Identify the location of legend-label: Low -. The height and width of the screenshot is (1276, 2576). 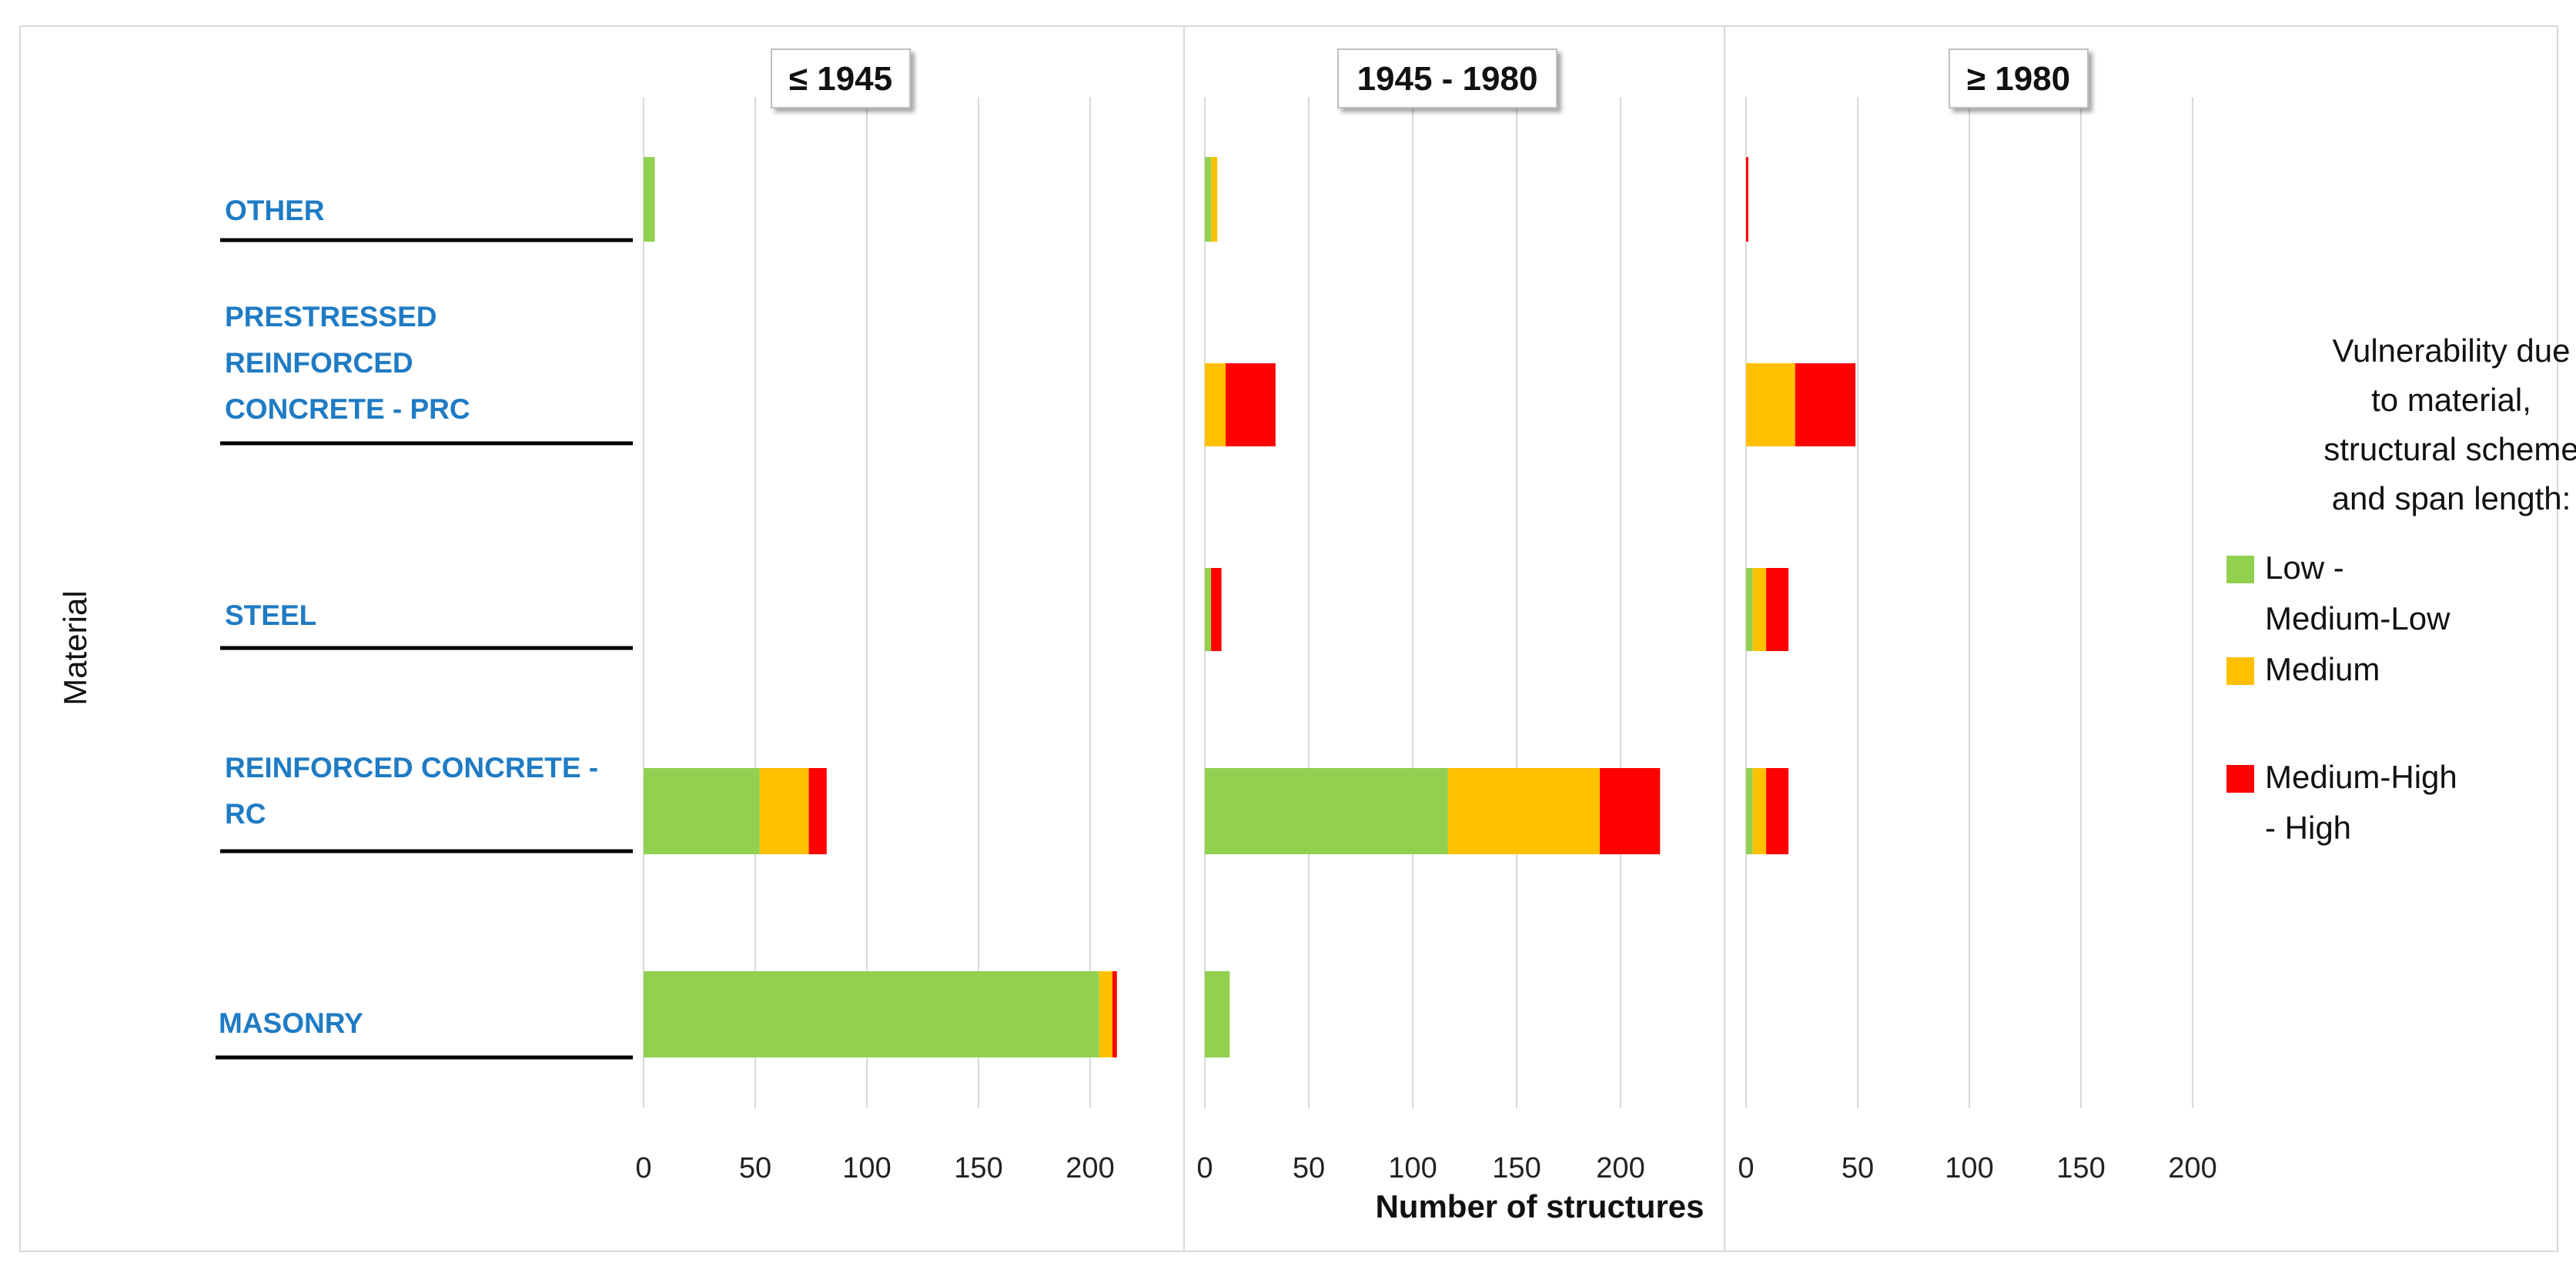
(2305, 567).